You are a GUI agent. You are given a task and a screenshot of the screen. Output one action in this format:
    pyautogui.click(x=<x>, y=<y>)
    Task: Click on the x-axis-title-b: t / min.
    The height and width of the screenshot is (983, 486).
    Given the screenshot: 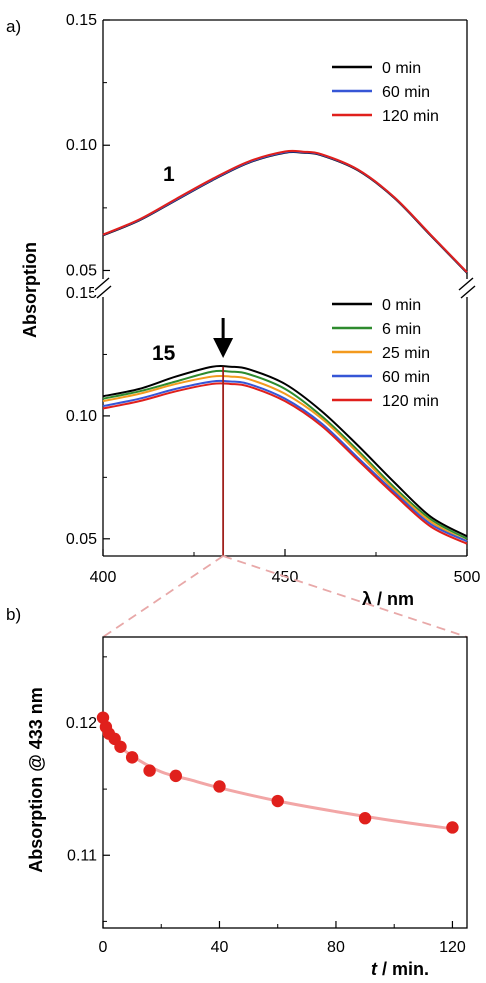 What is the action you would take?
    pyautogui.click(x=400, y=969)
    